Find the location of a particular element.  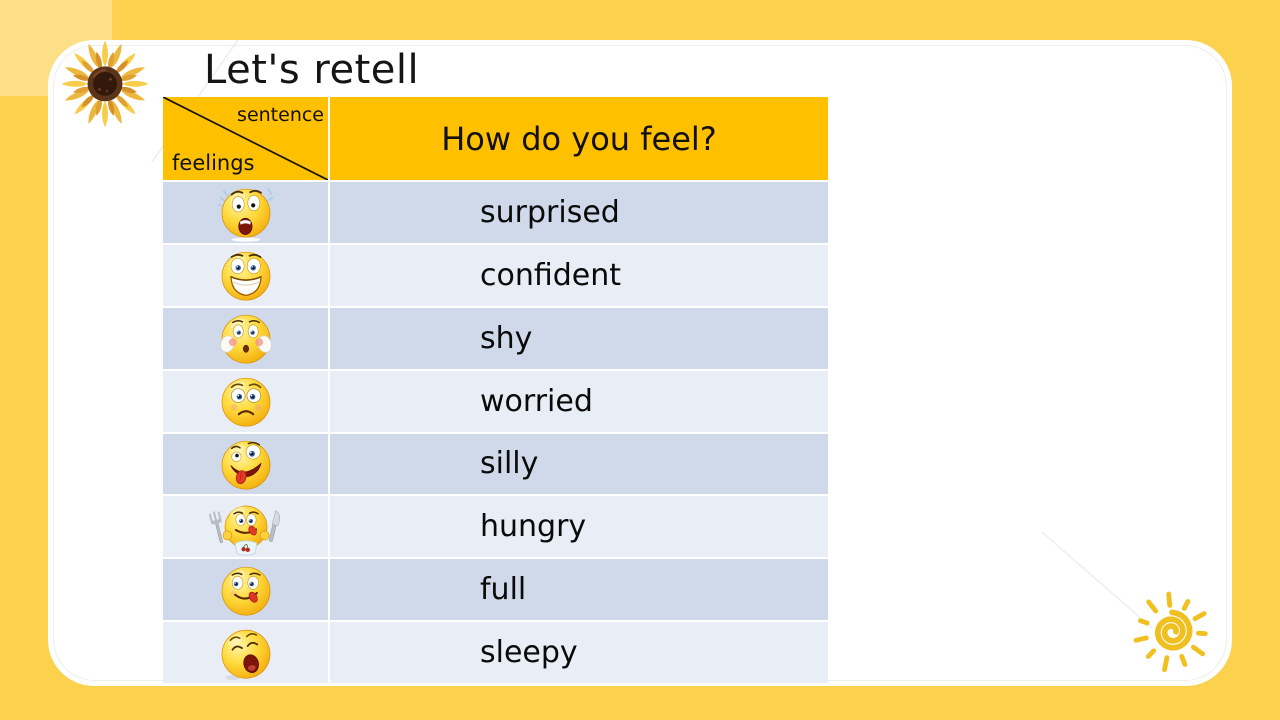

corner-label-feelings: feelings is located at coordinates (213, 163).